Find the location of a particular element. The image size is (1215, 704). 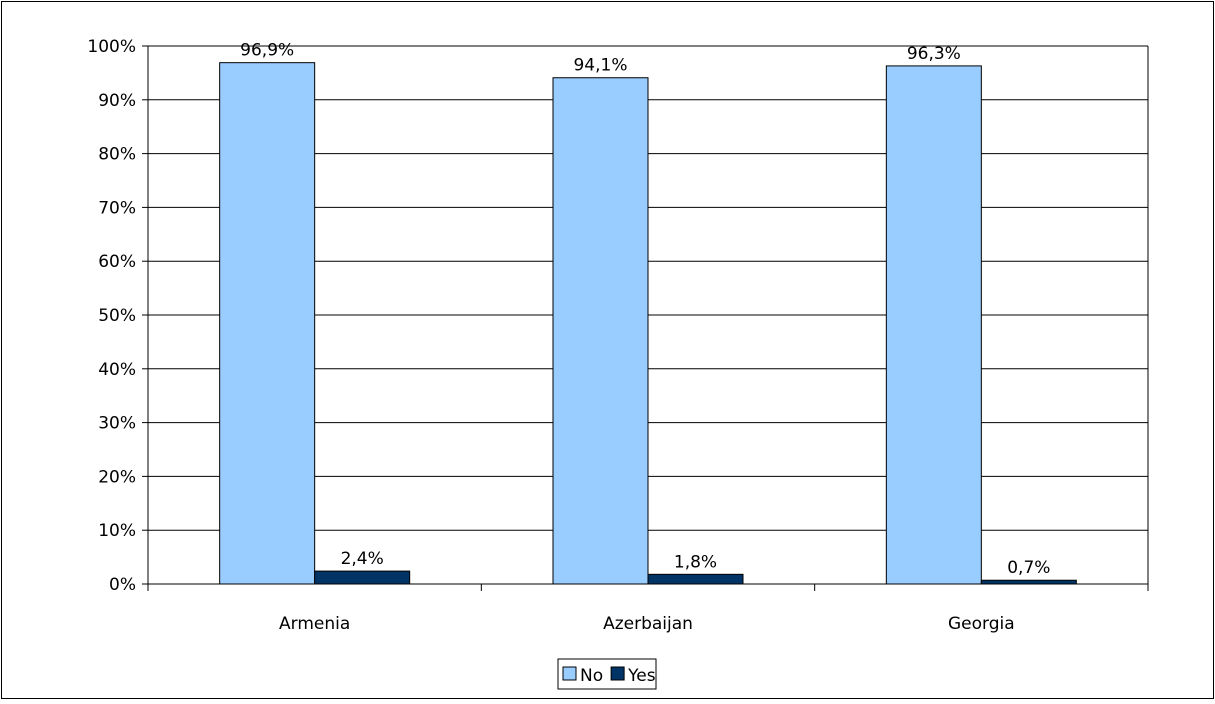

y-tick-label: 0% is located at coordinates (122, 585).